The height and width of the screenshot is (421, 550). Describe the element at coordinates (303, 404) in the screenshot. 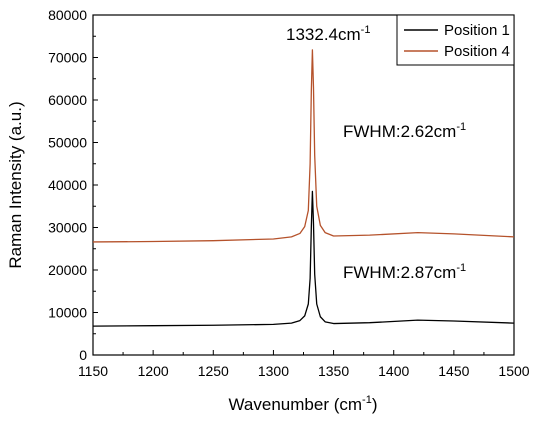

I see `x-axis-label: Wavenumber (cm-1)` at that location.